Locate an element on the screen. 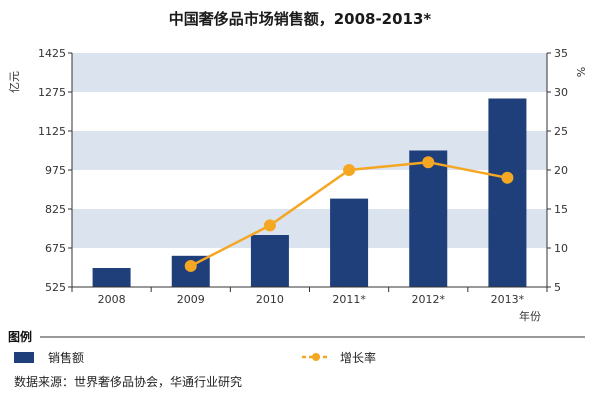 The image size is (600, 400). left-tick-label: 1125 is located at coordinates (52, 131).